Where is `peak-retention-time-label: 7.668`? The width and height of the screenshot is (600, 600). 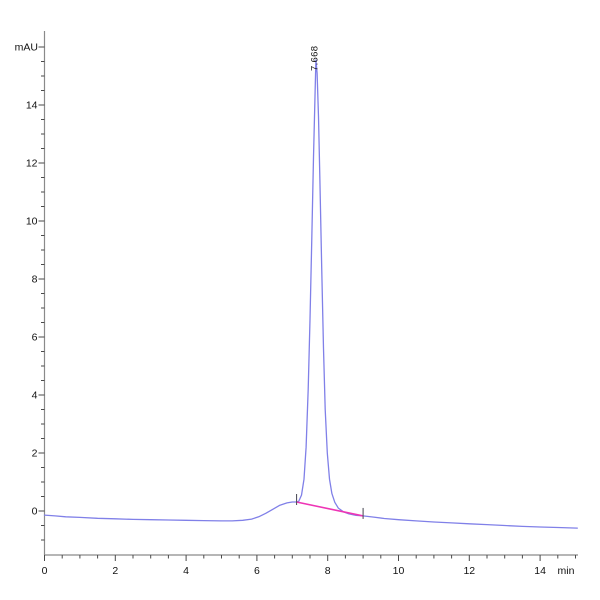 peak-retention-time-label: 7.668 is located at coordinates (315, 58).